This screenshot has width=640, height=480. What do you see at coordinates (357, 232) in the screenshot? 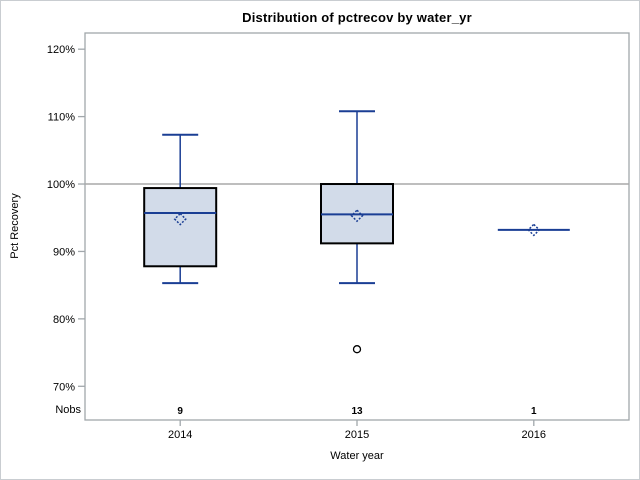
I see `box-group-2015` at bounding box center [357, 232].